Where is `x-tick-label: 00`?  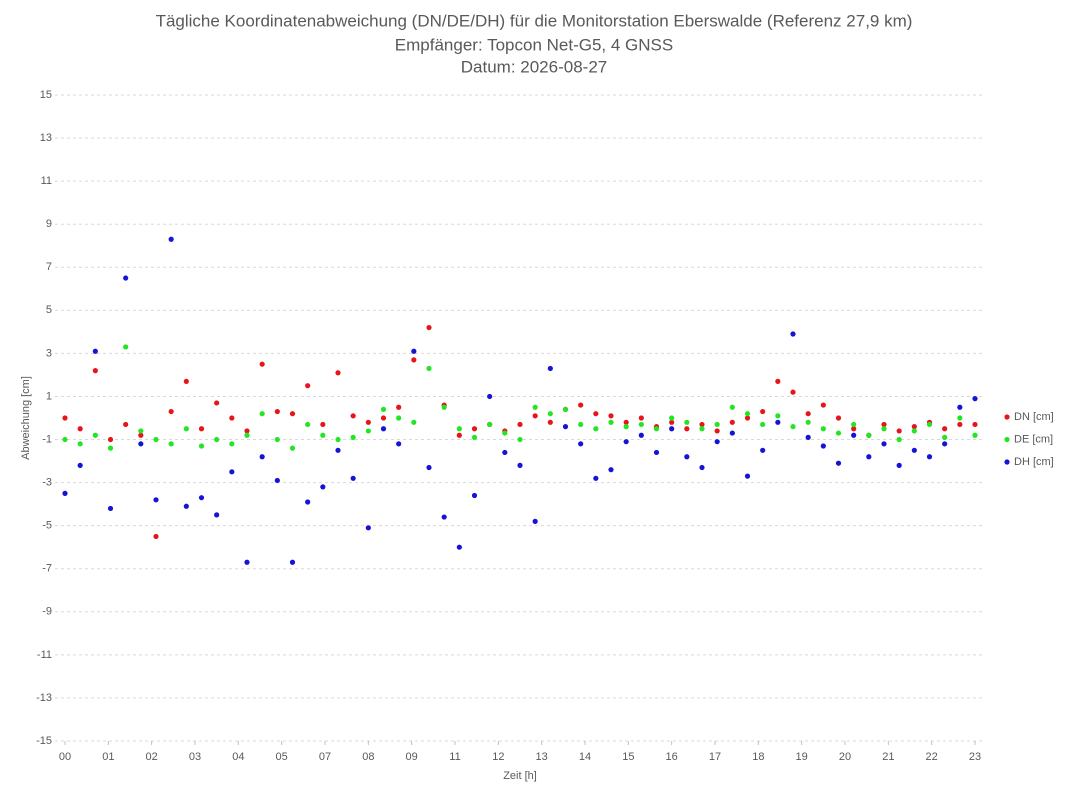 x-tick-label: 00 is located at coordinates (65, 757).